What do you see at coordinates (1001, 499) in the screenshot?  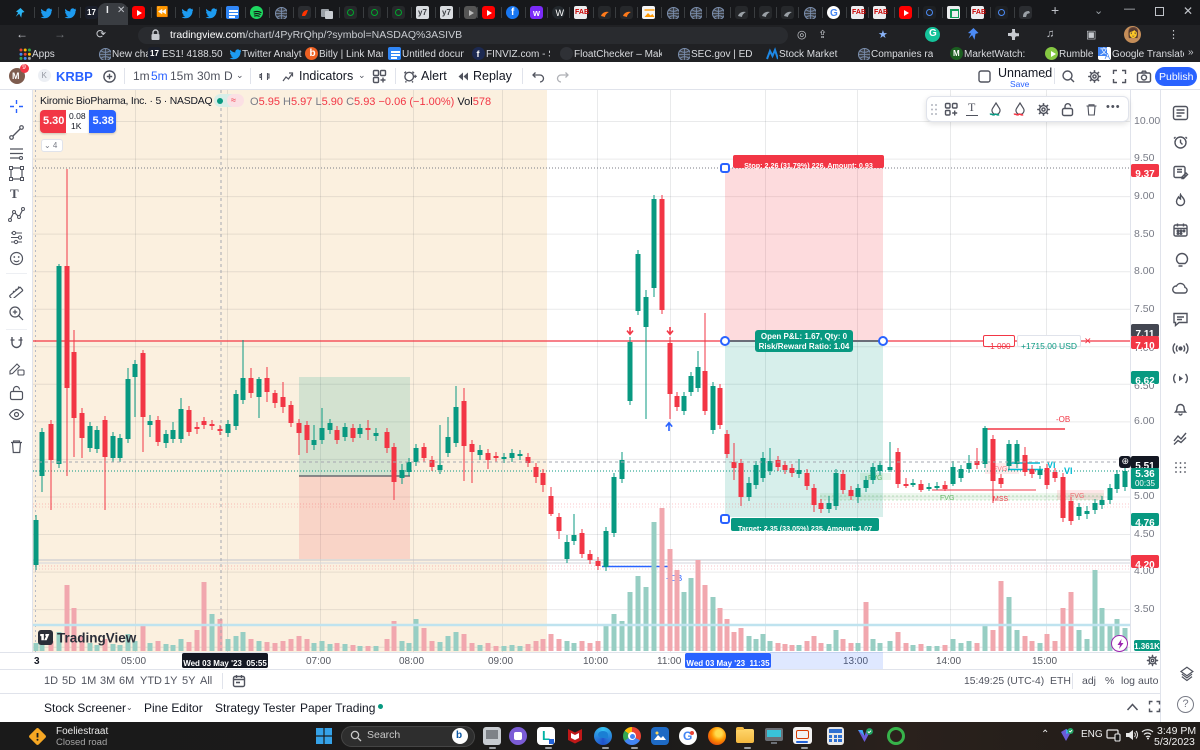 I see `svg-text: MSS` at bounding box center [1001, 499].